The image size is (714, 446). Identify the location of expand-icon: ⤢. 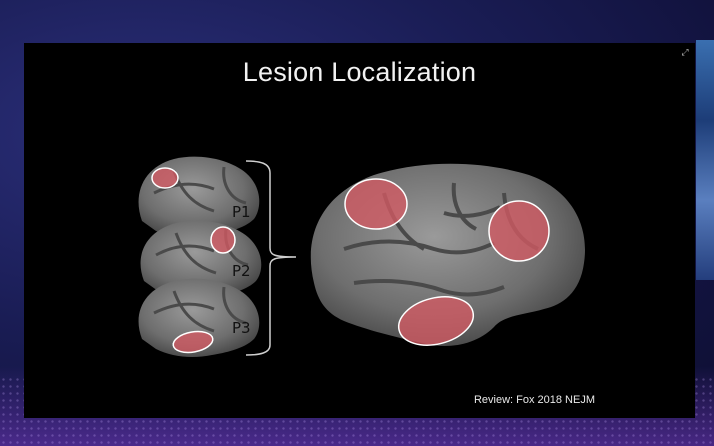
(685, 52).